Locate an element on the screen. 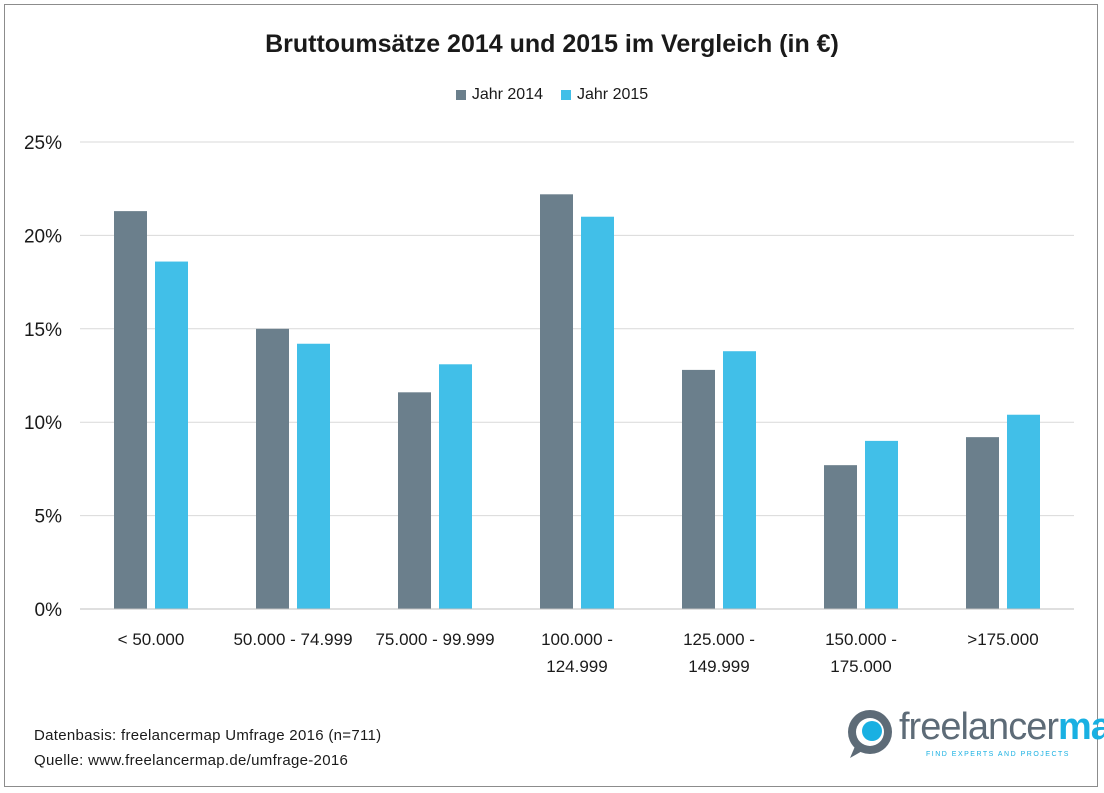 The width and height of the screenshot is (1104, 793). legend-item-2014: Jahr 2014 is located at coordinates (499, 95).